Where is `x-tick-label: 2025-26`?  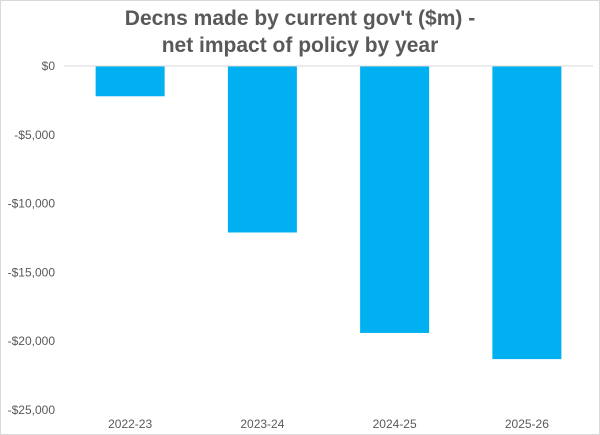 x-tick-label: 2025-26 is located at coordinates (527, 424).